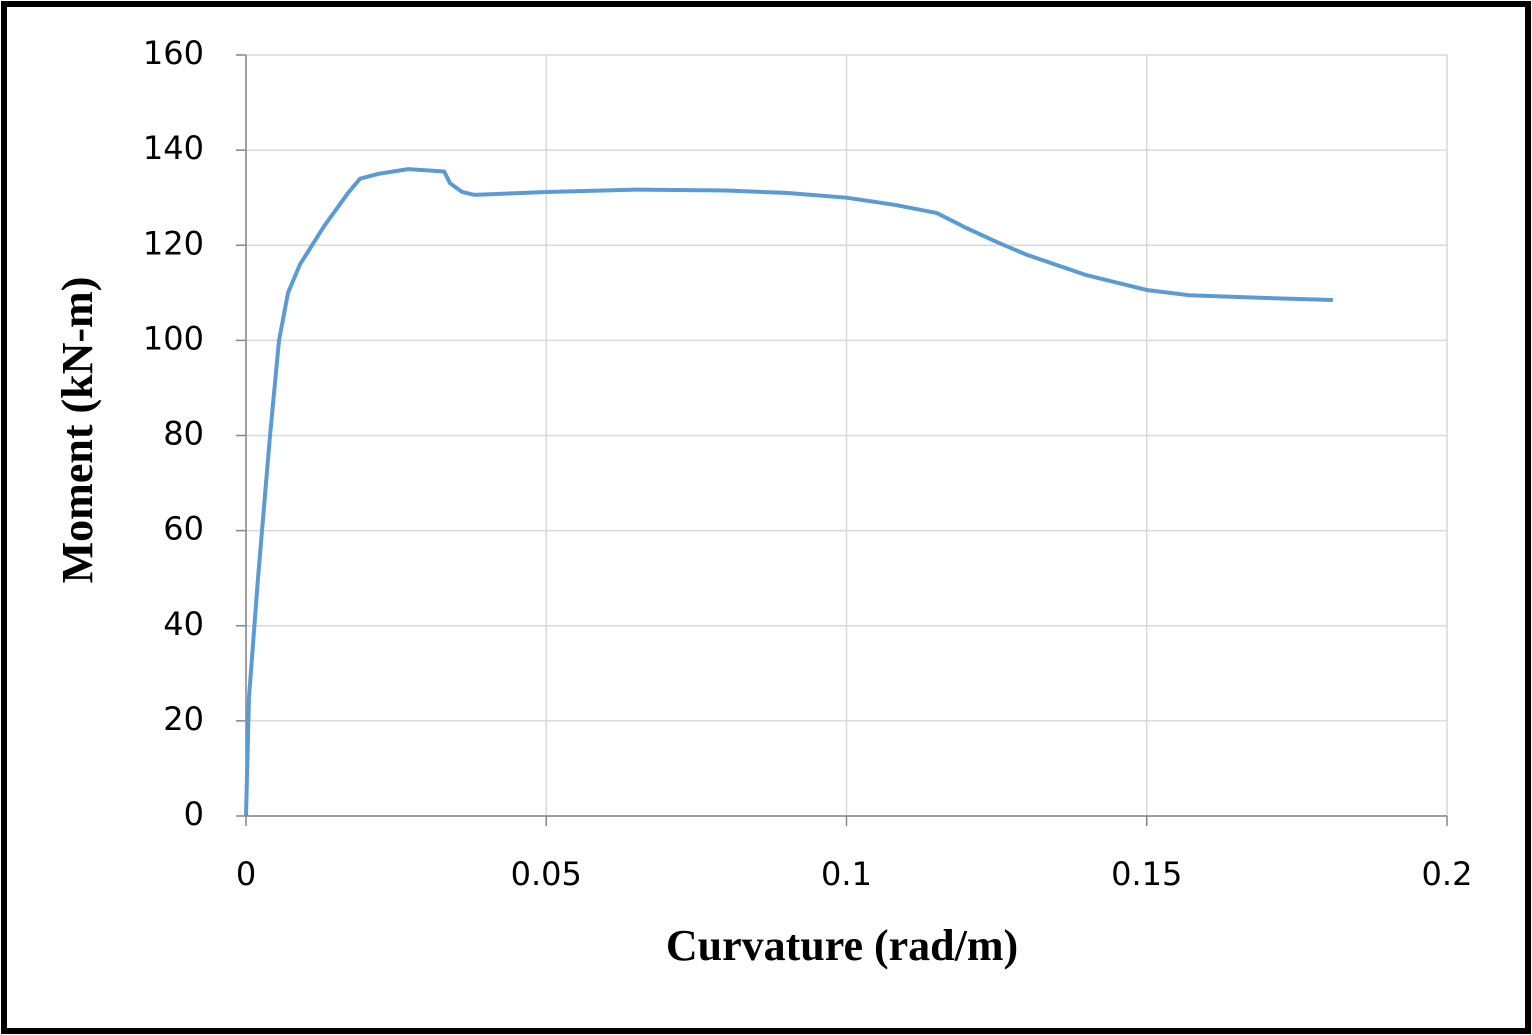  Describe the element at coordinates (842, 945) in the screenshot. I see `x-axis-title: Curvature (rad/m)` at that location.